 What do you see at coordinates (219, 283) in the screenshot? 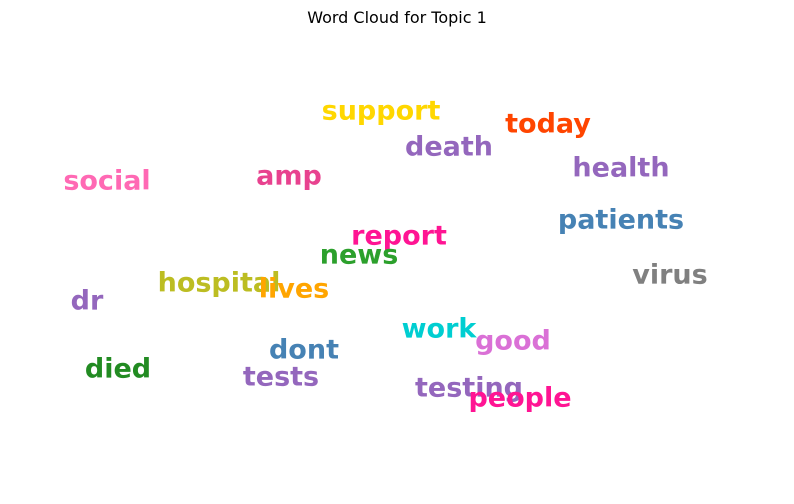
I see `word-hospital: hospital` at bounding box center [219, 283].